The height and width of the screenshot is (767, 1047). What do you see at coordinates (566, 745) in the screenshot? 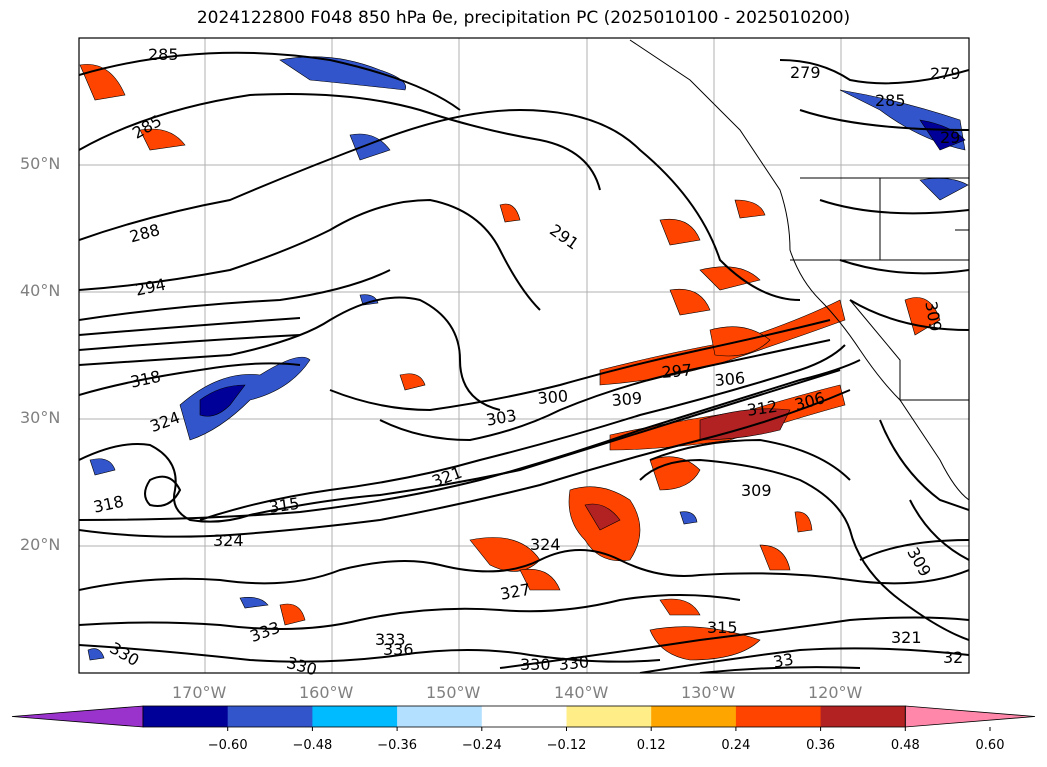
I see `colorbar-tick-label: −0.12` at bounding box center [566, 745].